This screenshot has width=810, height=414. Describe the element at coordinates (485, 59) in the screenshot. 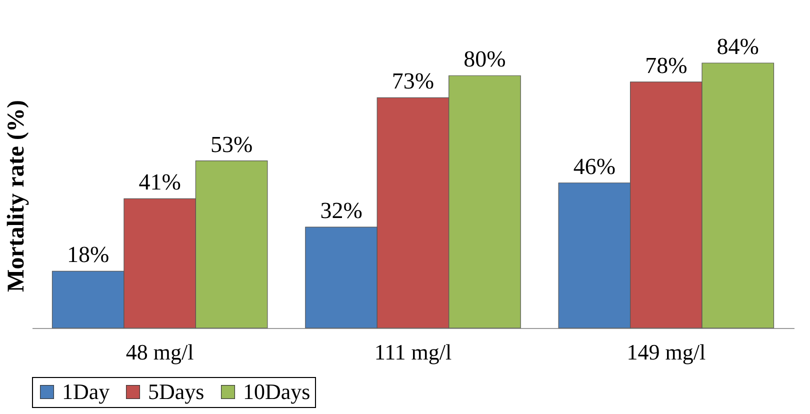

I see `data-label: 80%` at that location.